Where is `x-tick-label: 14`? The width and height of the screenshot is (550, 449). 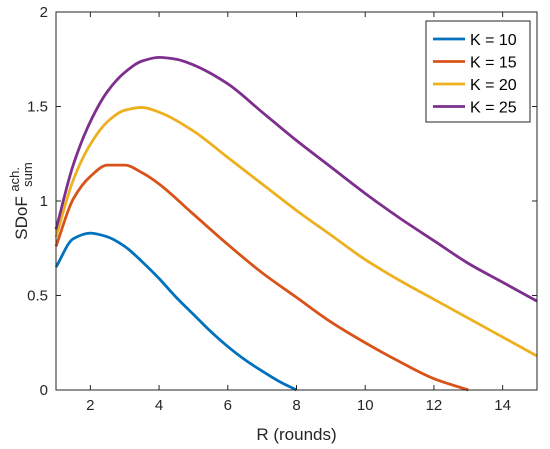 x-tick-label: 14 is located at coordinates (502, 405).